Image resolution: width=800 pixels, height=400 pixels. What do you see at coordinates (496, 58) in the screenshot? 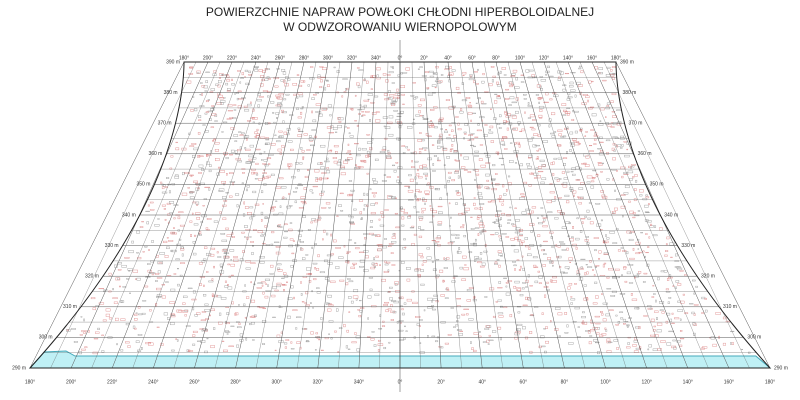
I see `angle-label: 80°` at bounding box center [496, 58].